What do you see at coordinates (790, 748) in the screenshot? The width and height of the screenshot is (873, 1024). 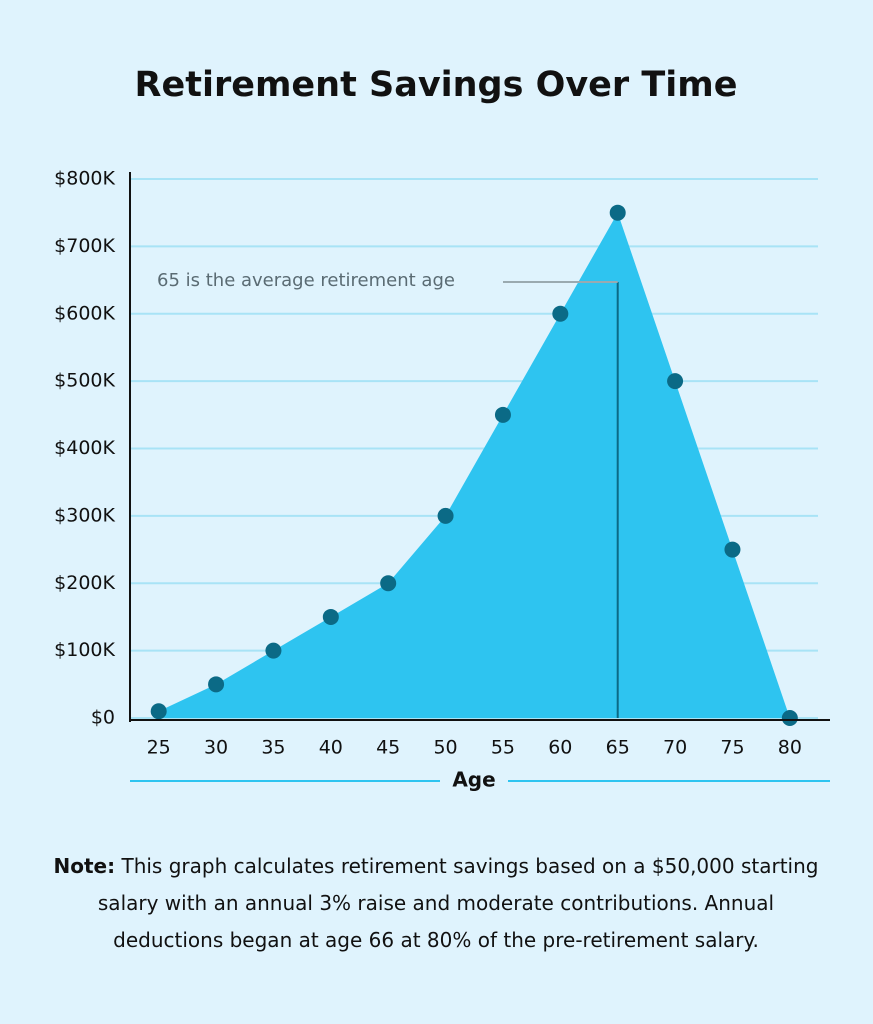 I see `x-tick-label: 80` at bounding box center [790, 748].